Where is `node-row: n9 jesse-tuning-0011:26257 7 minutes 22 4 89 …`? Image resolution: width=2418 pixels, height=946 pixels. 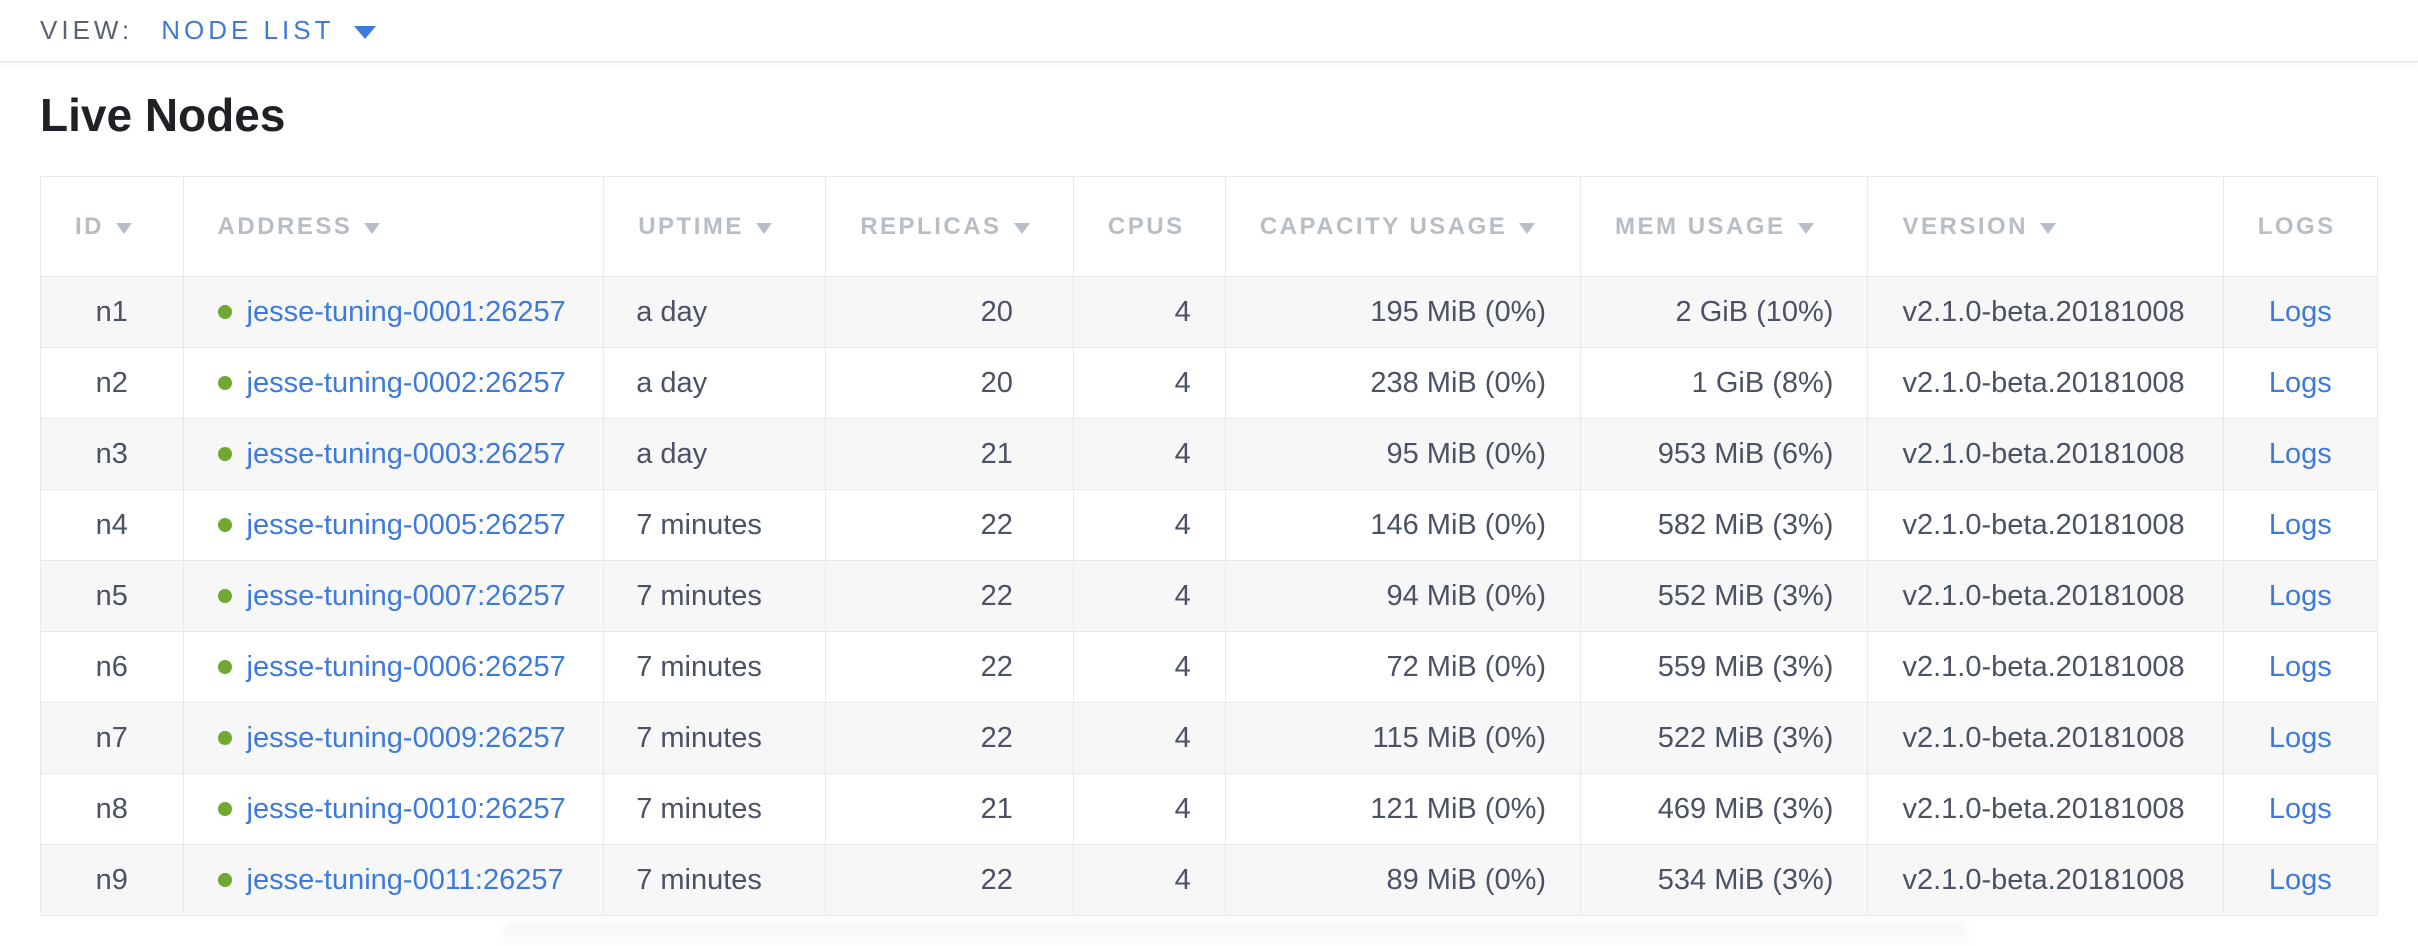
node-row: n9 jesse-tuning-0011:26257 7 minutes 22 4 89 … is located at coordinates (1209, 880).